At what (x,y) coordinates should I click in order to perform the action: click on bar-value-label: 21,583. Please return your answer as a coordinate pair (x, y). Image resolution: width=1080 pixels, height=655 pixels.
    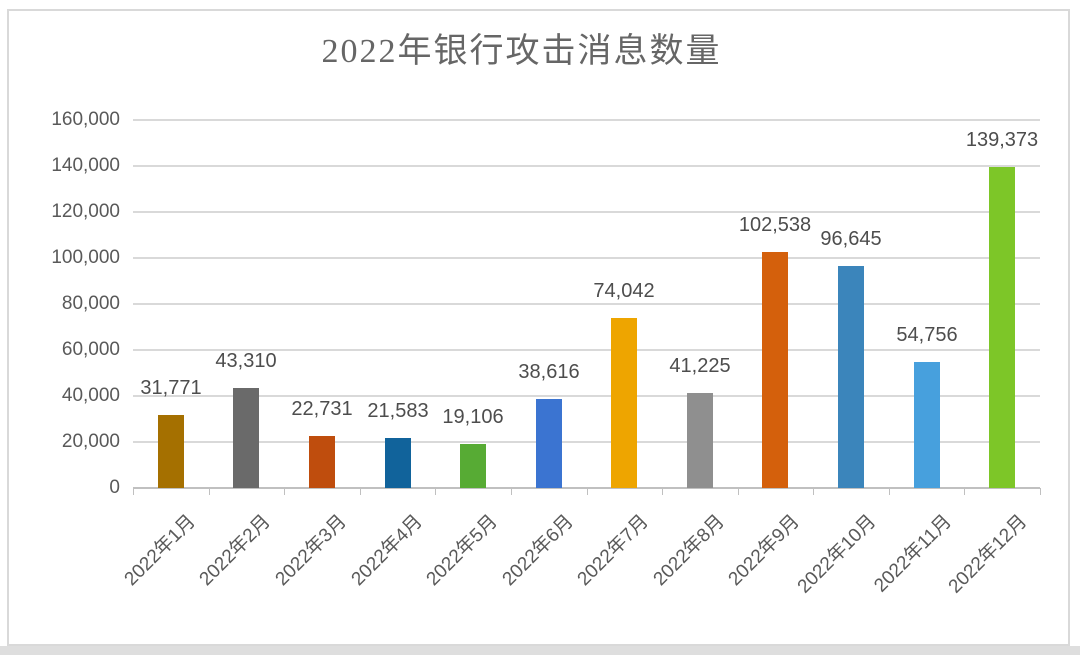
    Looking at the image, I should click on (398, 411).